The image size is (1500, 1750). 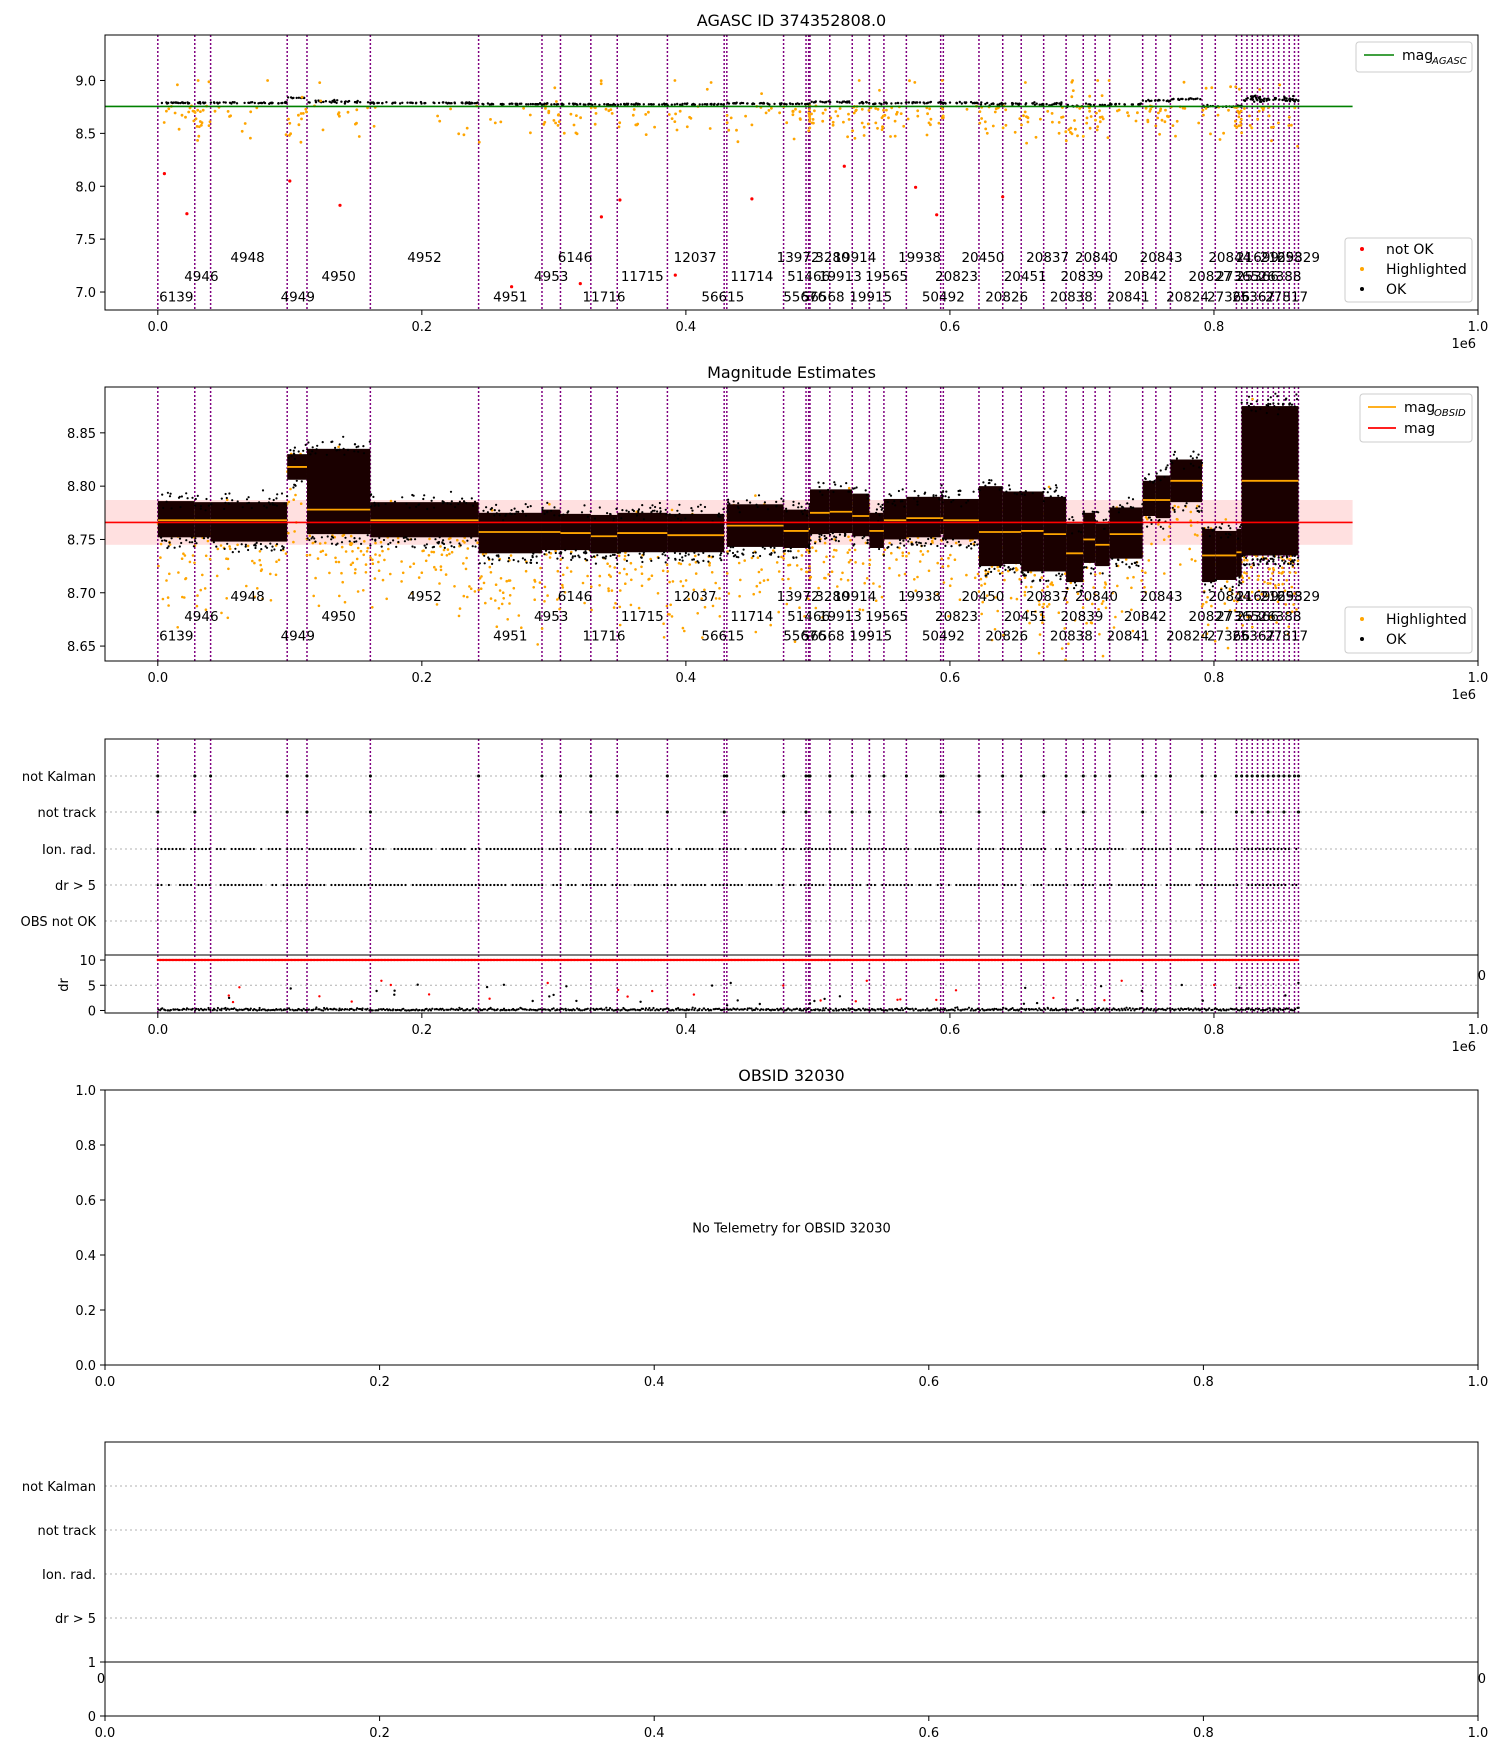 I want to click on not-ok-point, so click(x=340, y=205).